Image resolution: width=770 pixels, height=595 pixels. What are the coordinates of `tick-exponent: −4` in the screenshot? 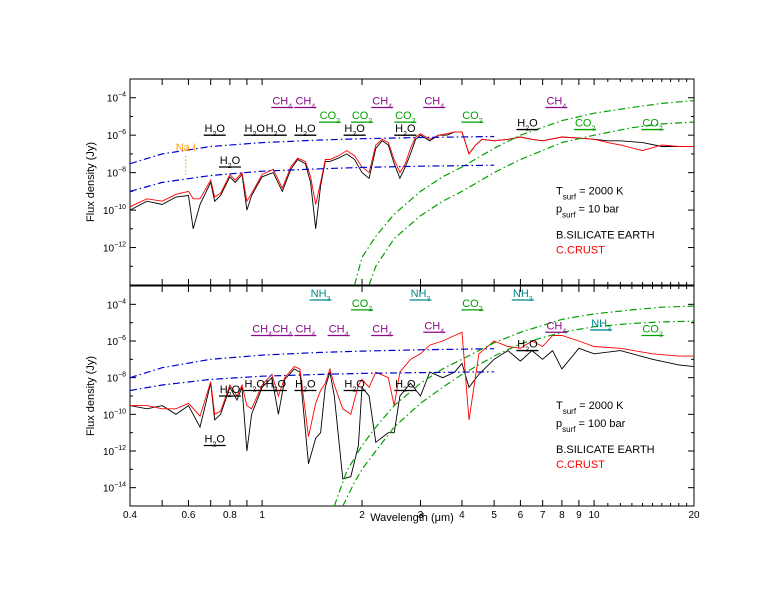 It's located at (122, 95).